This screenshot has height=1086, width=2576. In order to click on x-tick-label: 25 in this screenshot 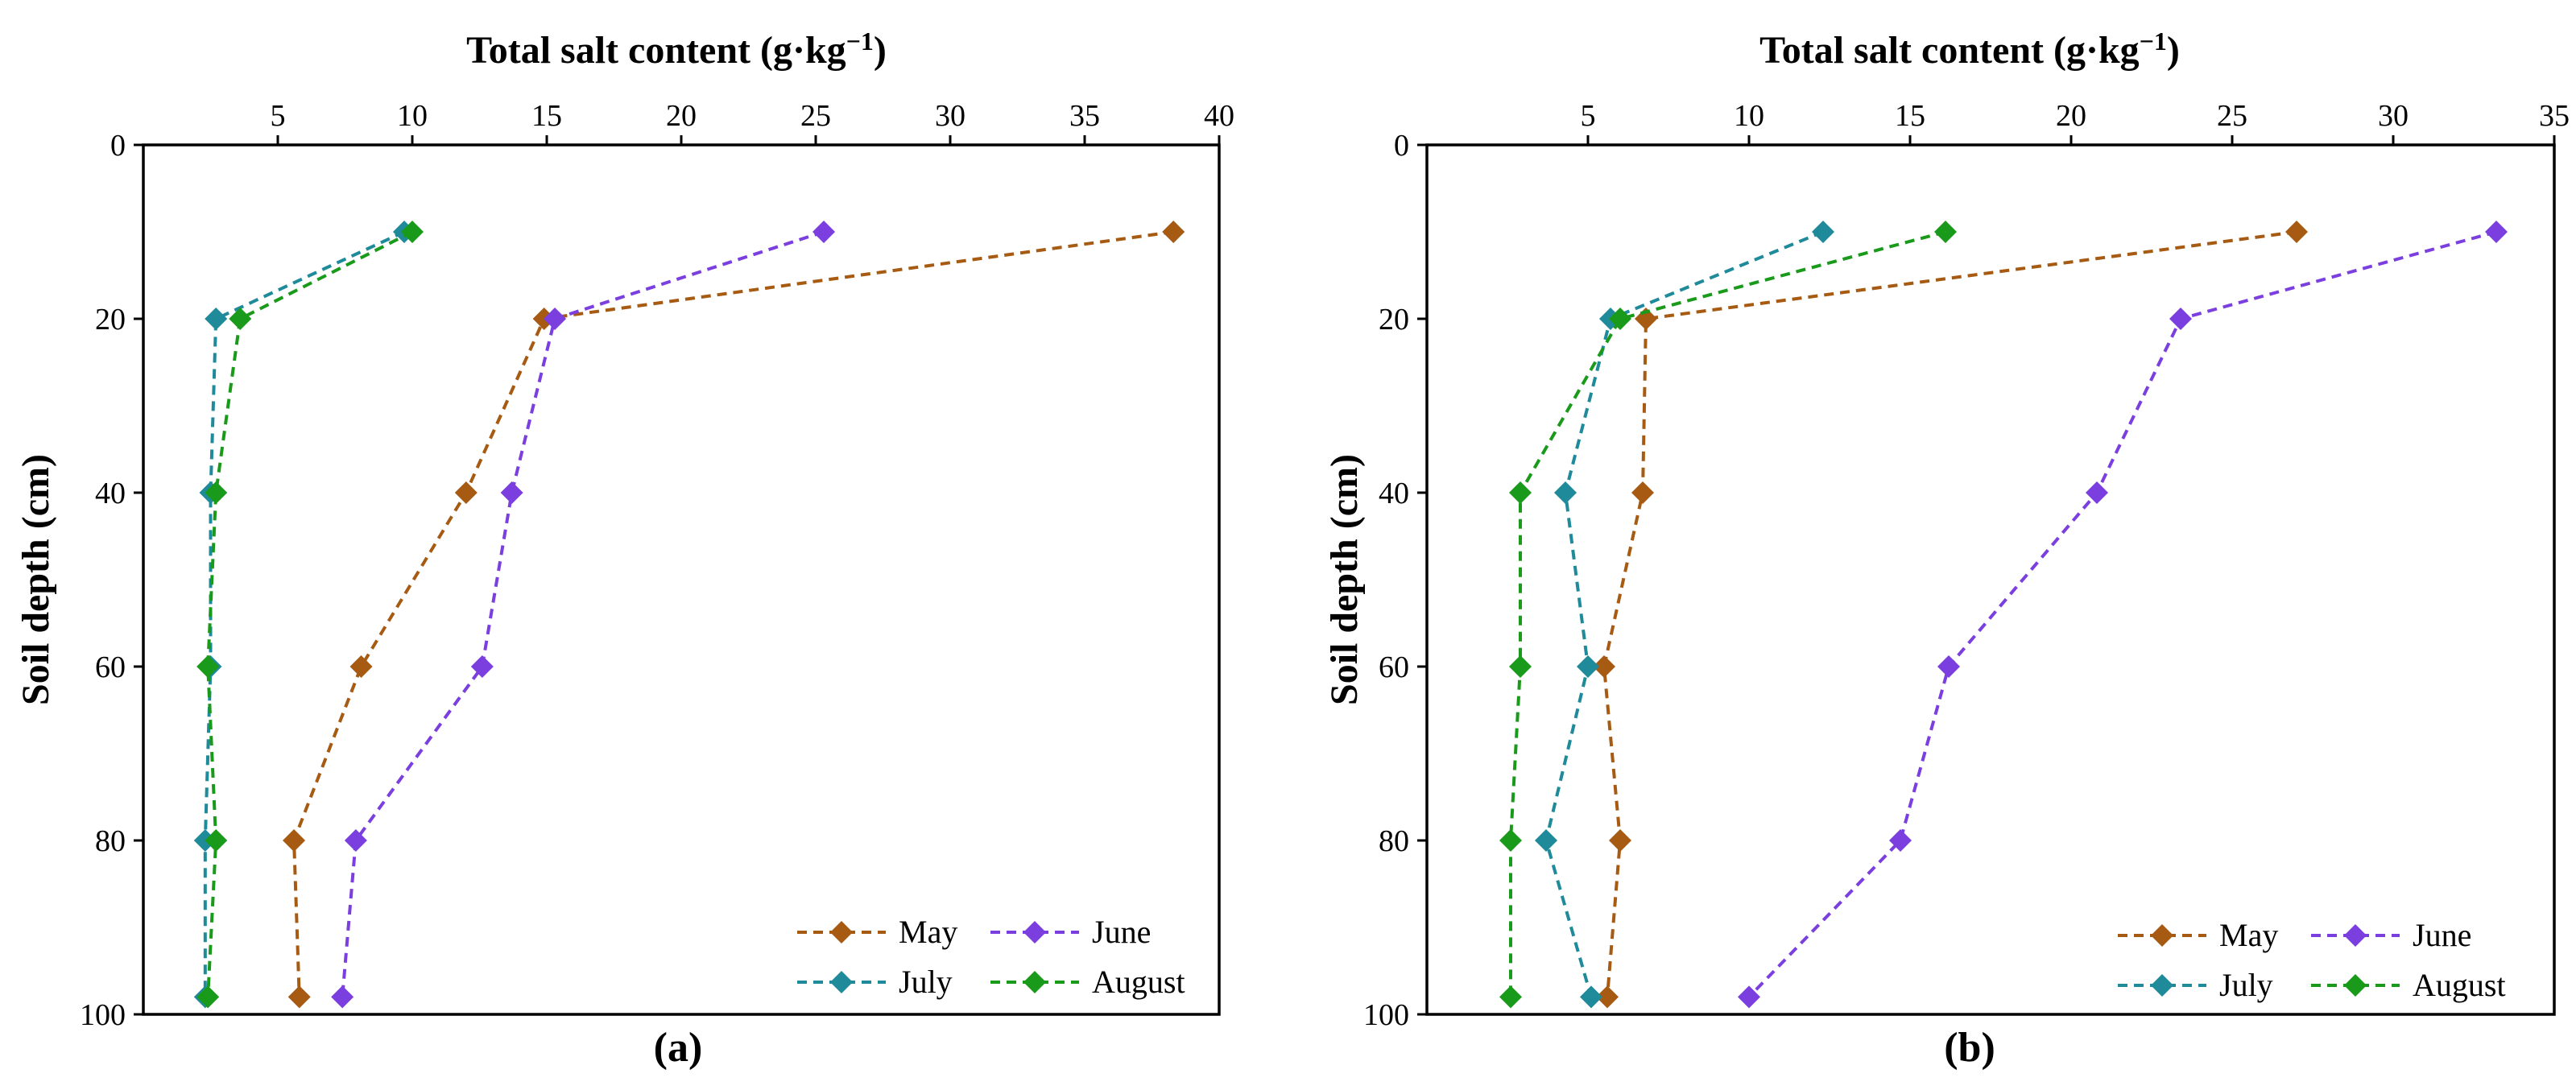, I will do `click(815, 116)`.